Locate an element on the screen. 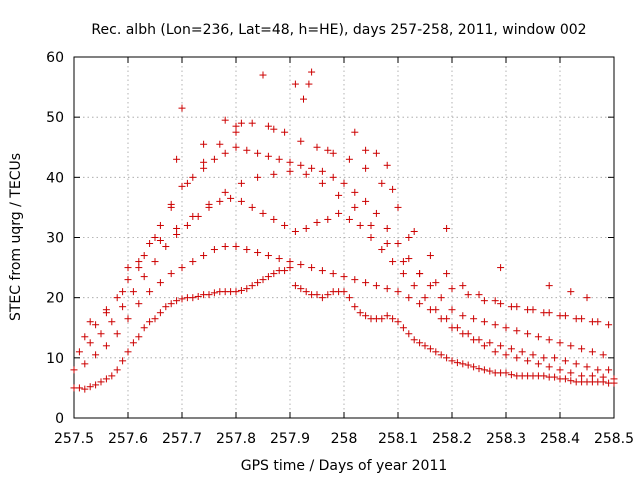 Image resolution: width=640 pixels, height=480 pixels. y-tick-label: 50 is located at coordinates (55, 118).